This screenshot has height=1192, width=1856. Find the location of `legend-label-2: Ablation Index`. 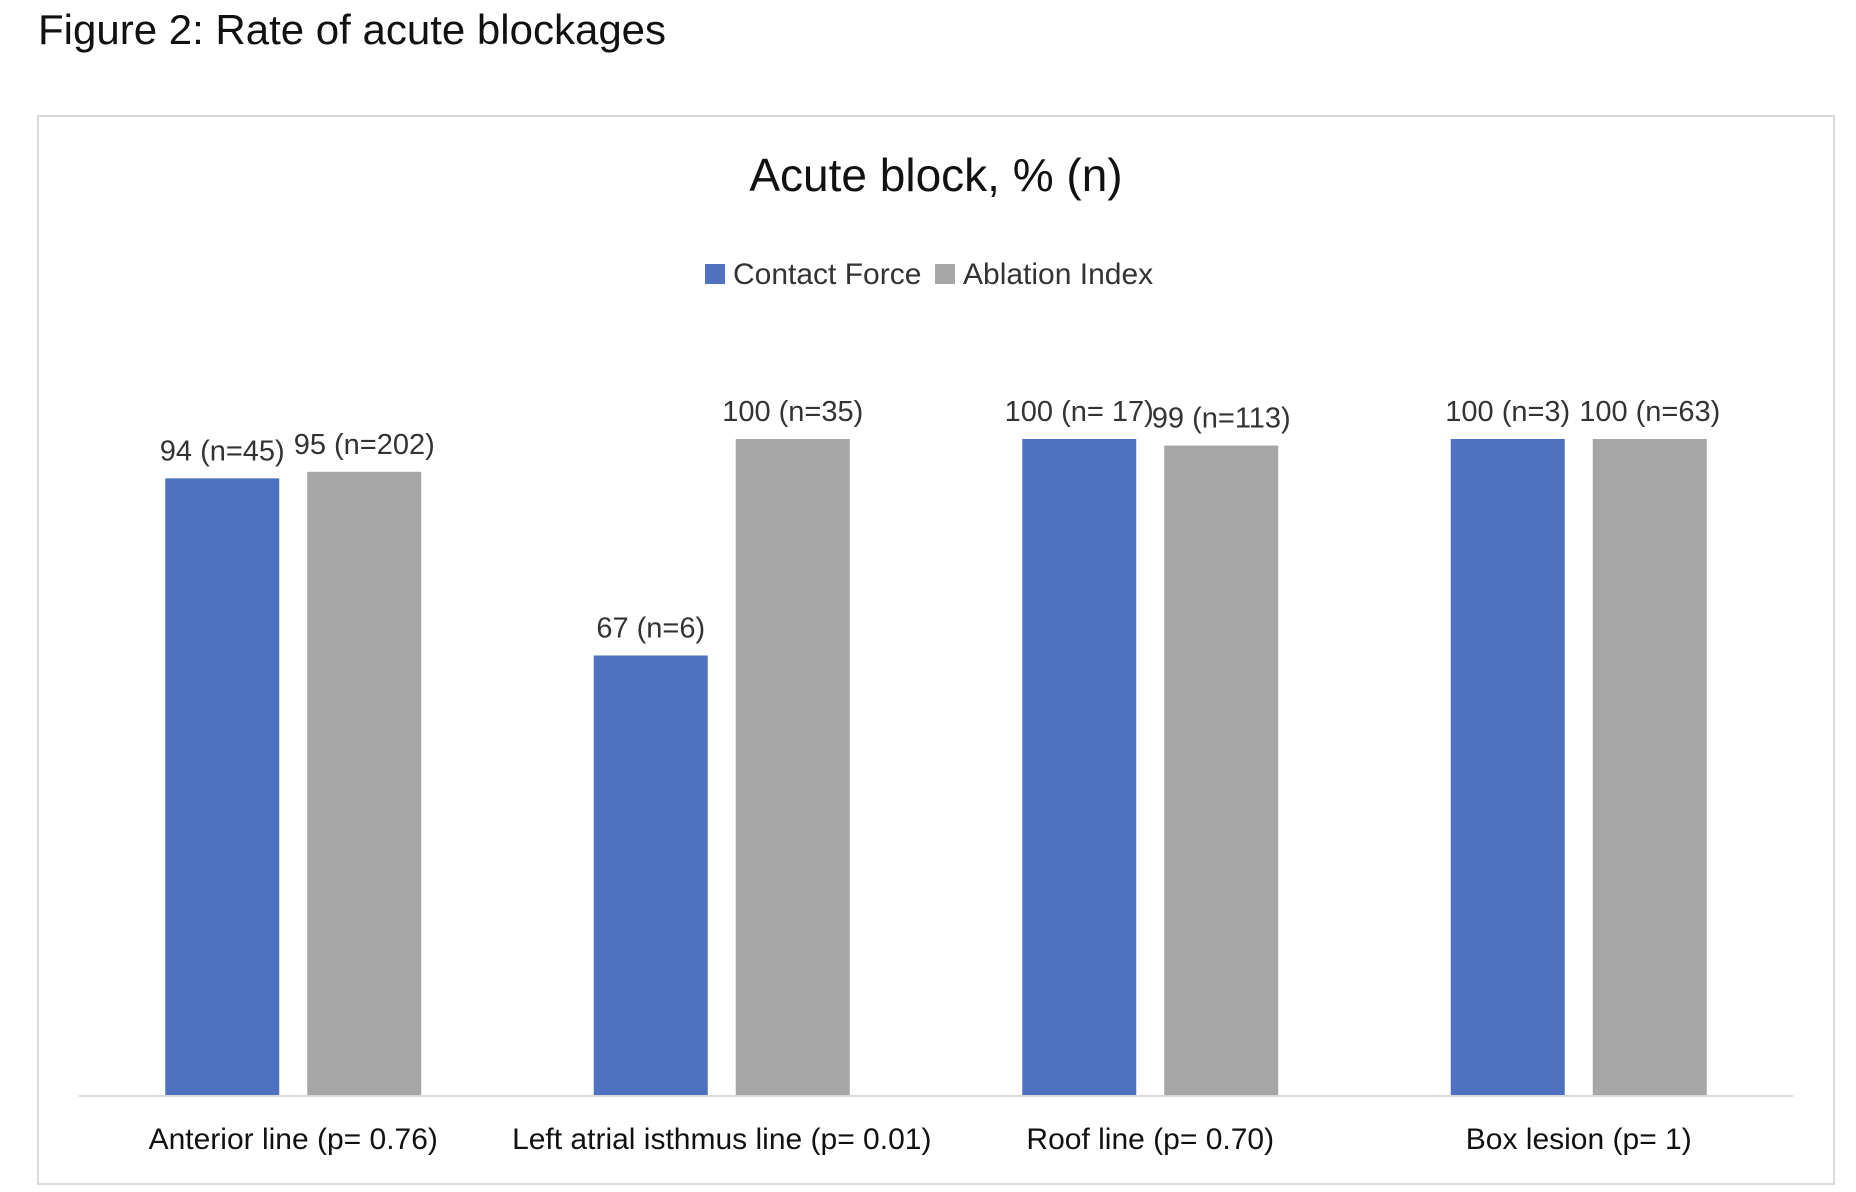

legend-label-2: Ablation Index is located at coordinates (1058, 274).